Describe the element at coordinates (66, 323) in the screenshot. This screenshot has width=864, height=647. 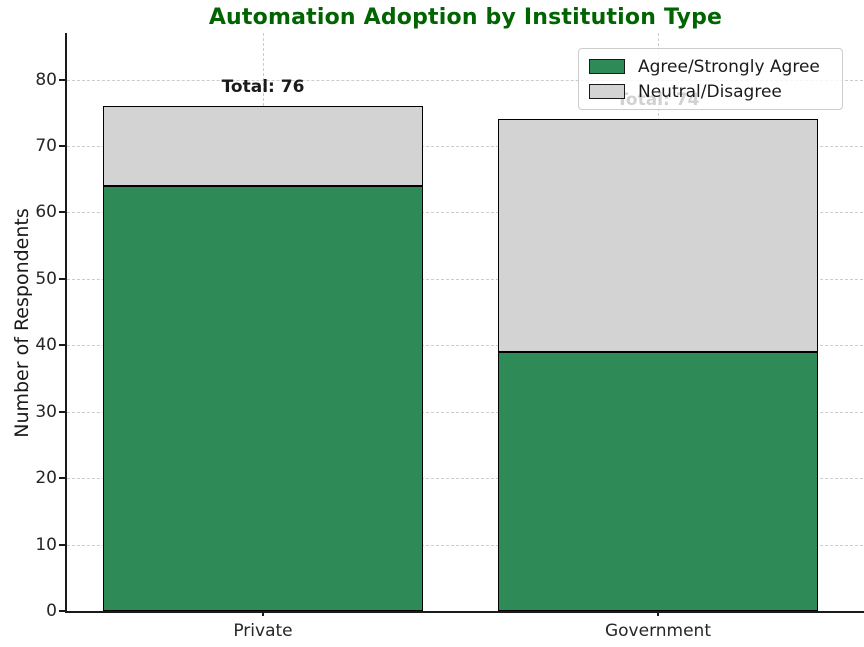
I see `y-axis-spine` at that location.